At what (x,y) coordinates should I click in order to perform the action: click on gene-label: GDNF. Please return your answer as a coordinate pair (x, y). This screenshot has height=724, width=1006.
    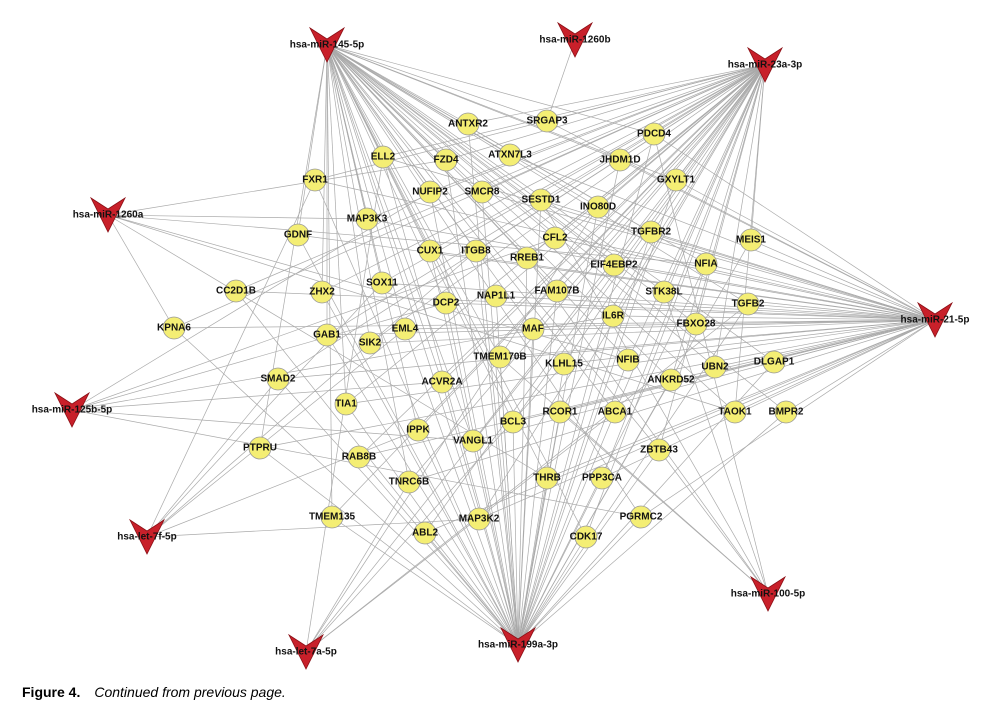
    Looking at the image, I should click on (298, 235).